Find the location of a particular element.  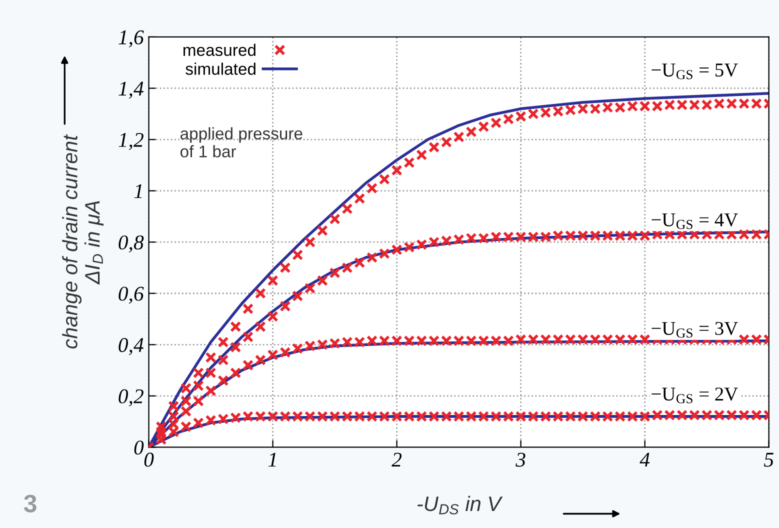

annotation: applied pressure of 1 bar is located at coordinates (241, 142).